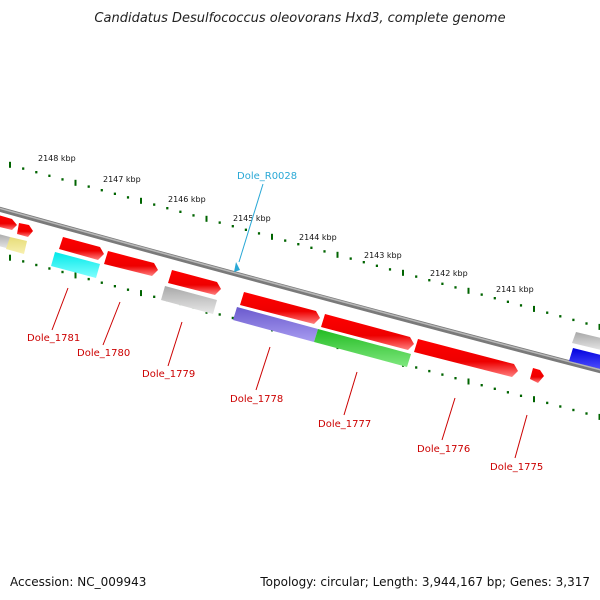  What do you see at coordinates (256, 399) in the screenshot?
I see `gene-label-1778: Dole_1778` at bounding box center [256, 399].